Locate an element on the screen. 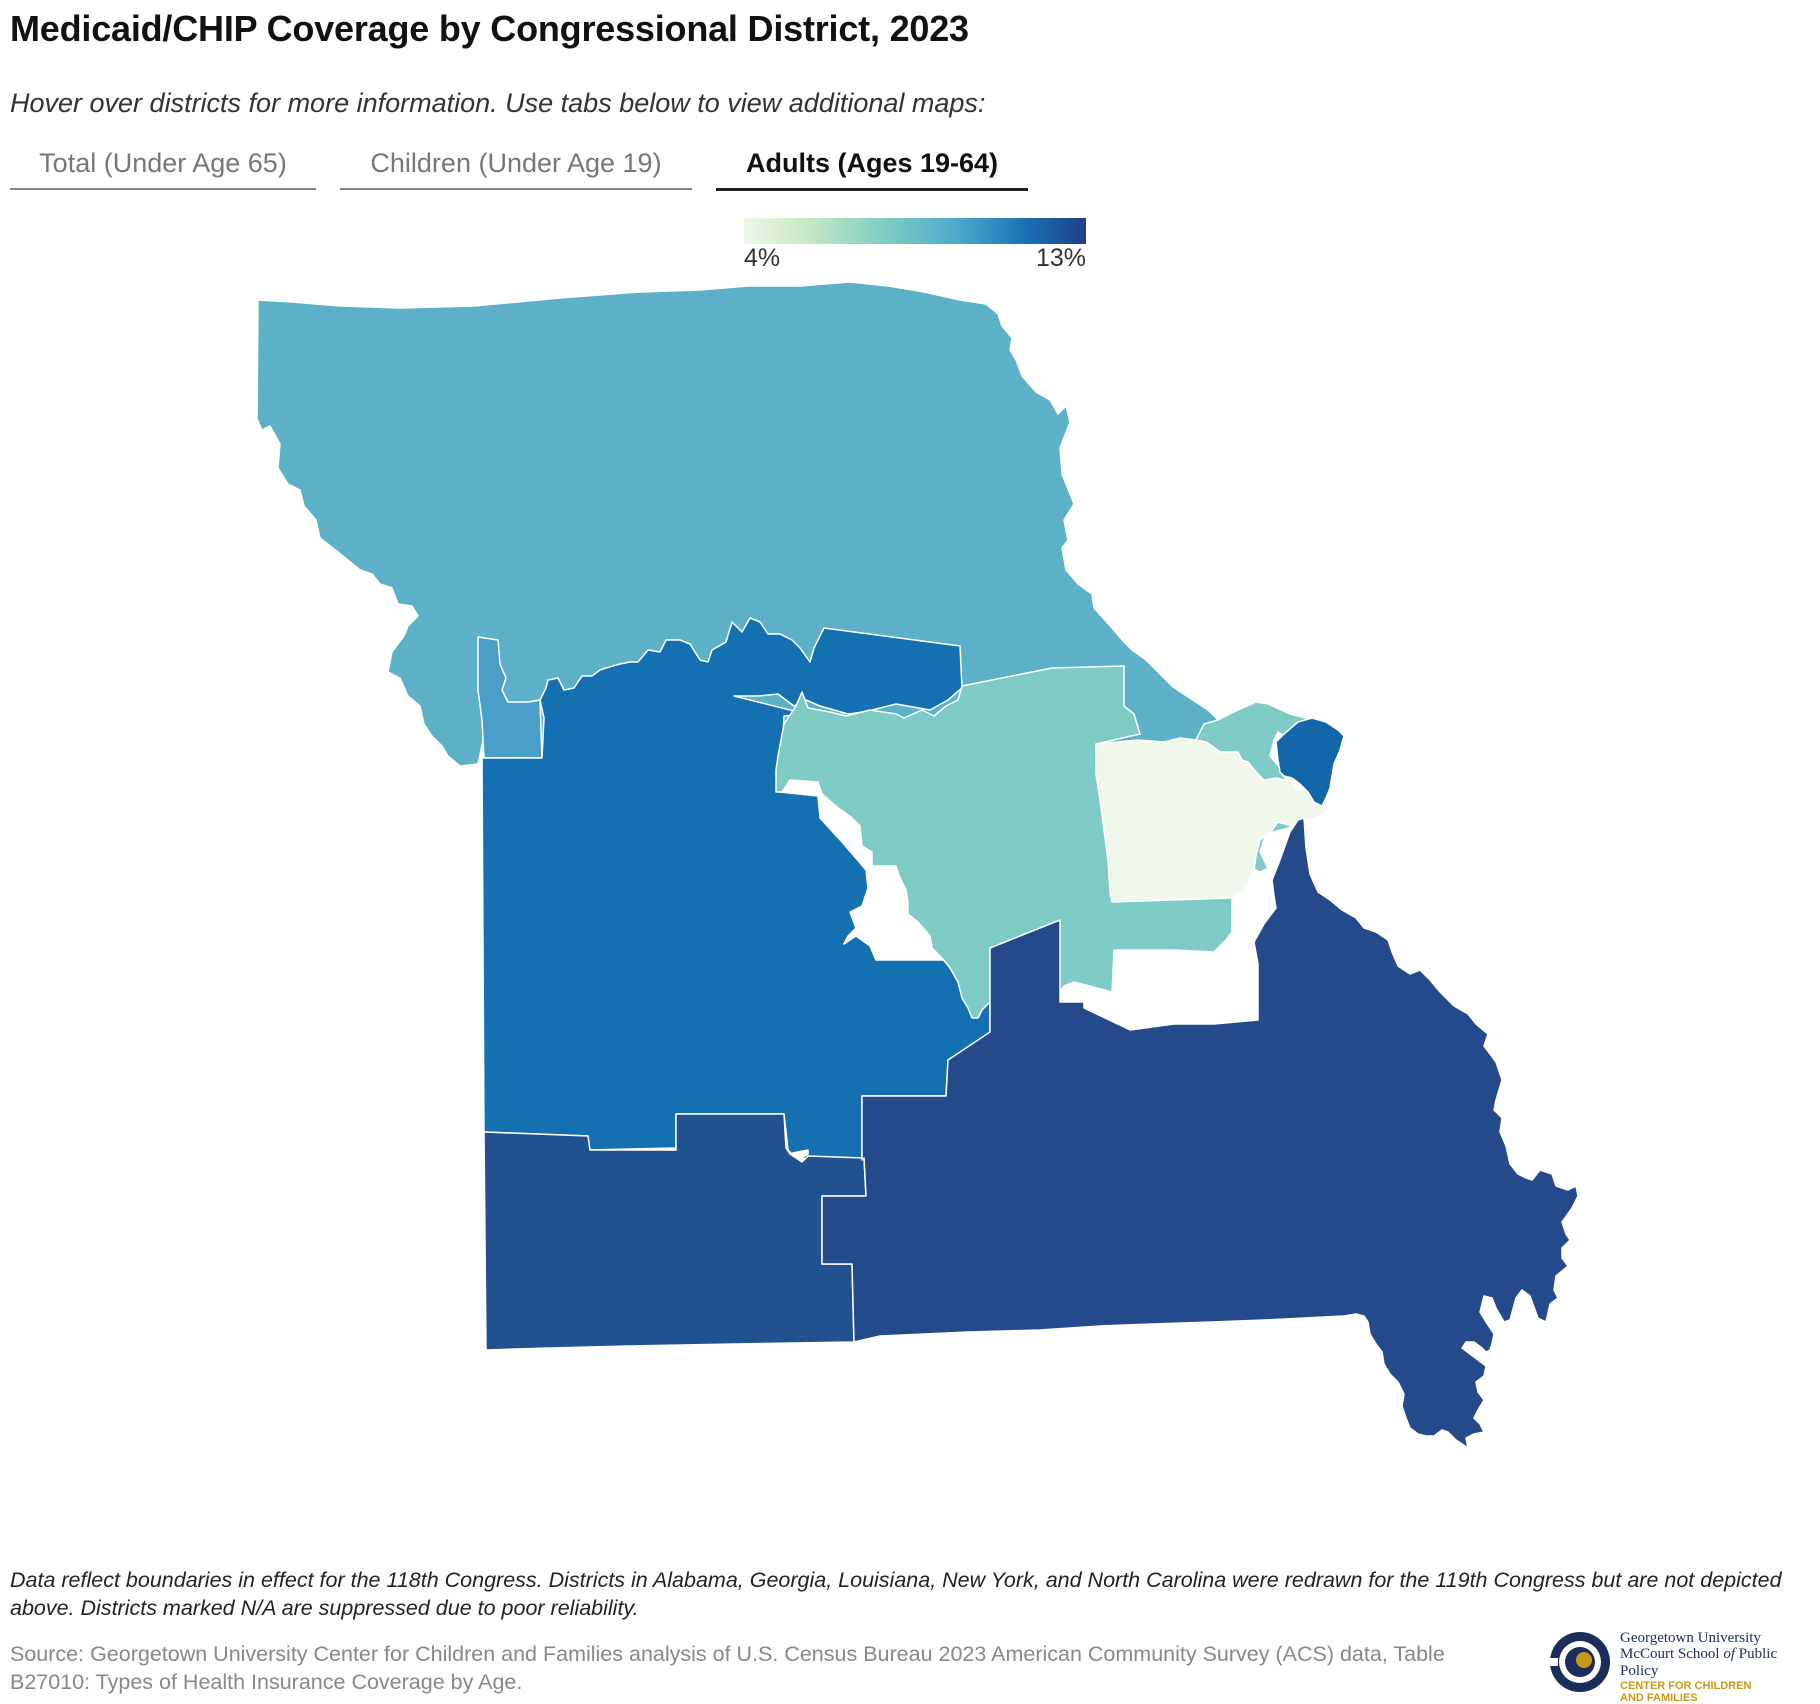 Image resolution: width=1820 pixels, height=1704 pixels. legend-max-label: 13% is located at coordinates (1060, 258).